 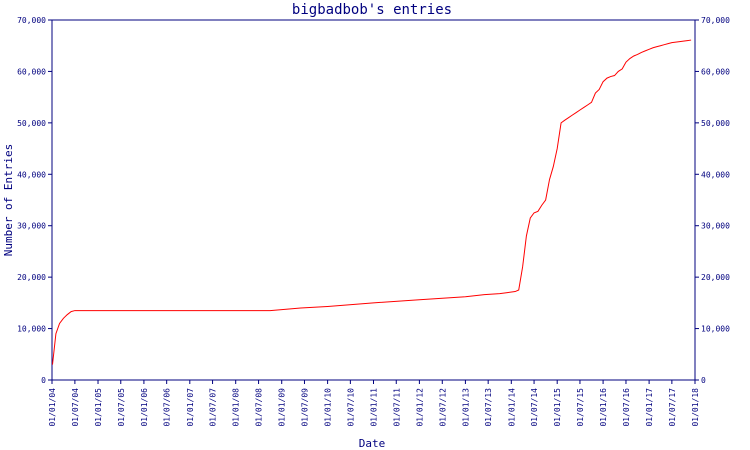 What do you see at coordinates (31, 329) in the screenshot?
I see `y-tick-label-left: 10,000` at bounding box center [31, 329].